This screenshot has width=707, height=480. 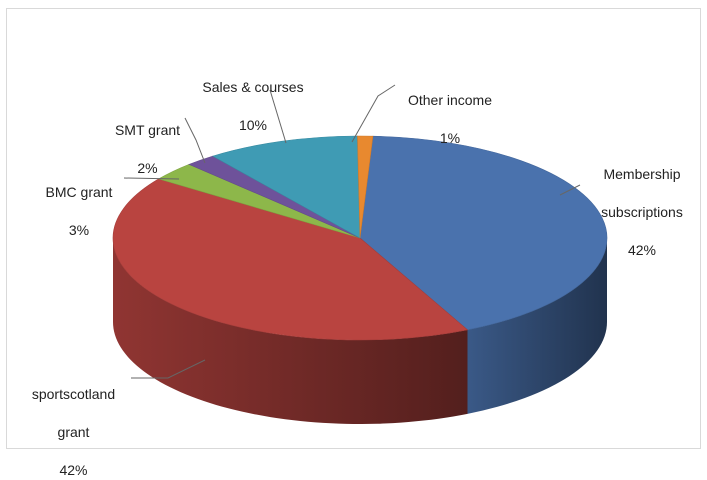 I want to click on slice-sales-courses, so click(x=286, y=187).